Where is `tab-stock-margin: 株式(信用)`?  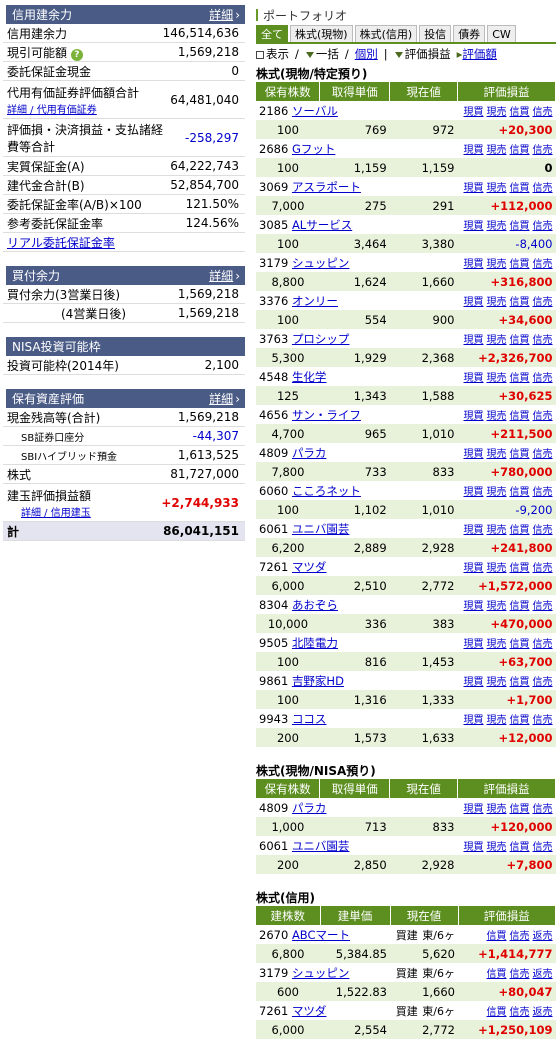 tab-stock-margin: 株式(信用) is located at coordinates (386, 33).